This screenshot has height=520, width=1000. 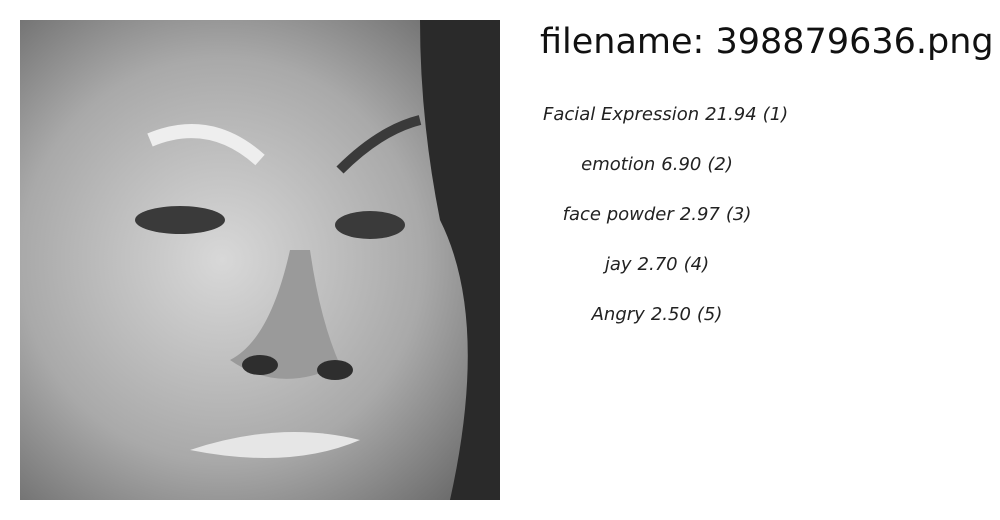 What do you see at coordinates (618, 314) in the screenshot?
I see `prediction-label: Angry` at bounding box center [618, 314].